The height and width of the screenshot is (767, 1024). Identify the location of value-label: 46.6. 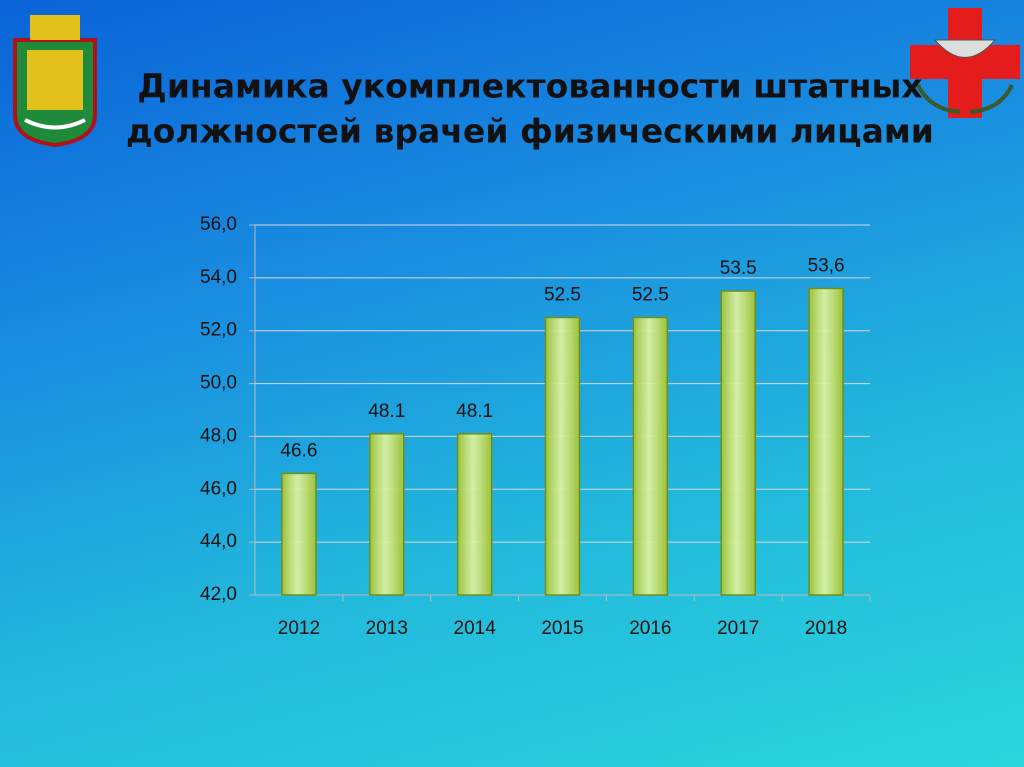
(298, 450).